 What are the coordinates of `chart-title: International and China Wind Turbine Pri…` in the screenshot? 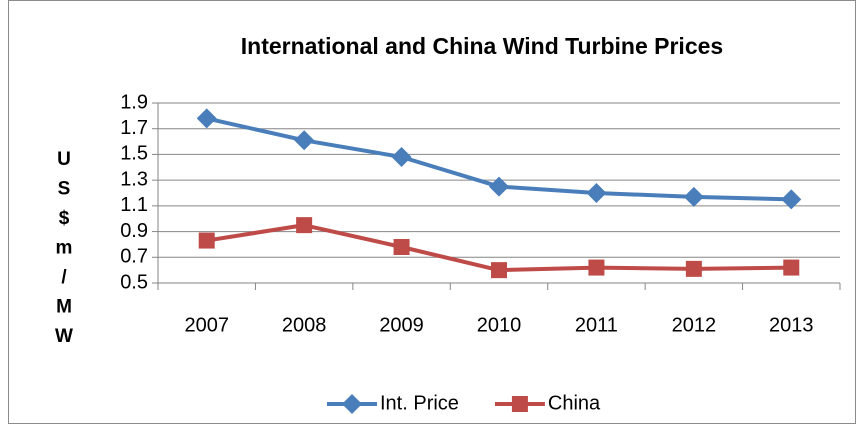 It's located at (482, 46).